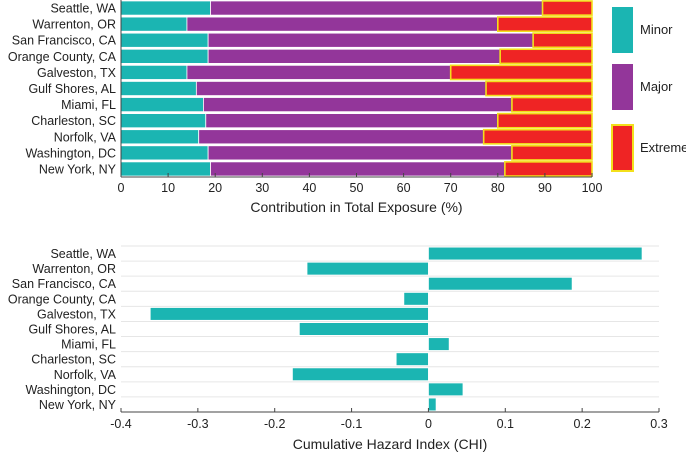 Image resolution: width=686 pixels, height=455 pixels. What do you see at coordinates (168, 188) in the screenshot?
I see `x-tick-label: 10` at bounding box center [168, 188].